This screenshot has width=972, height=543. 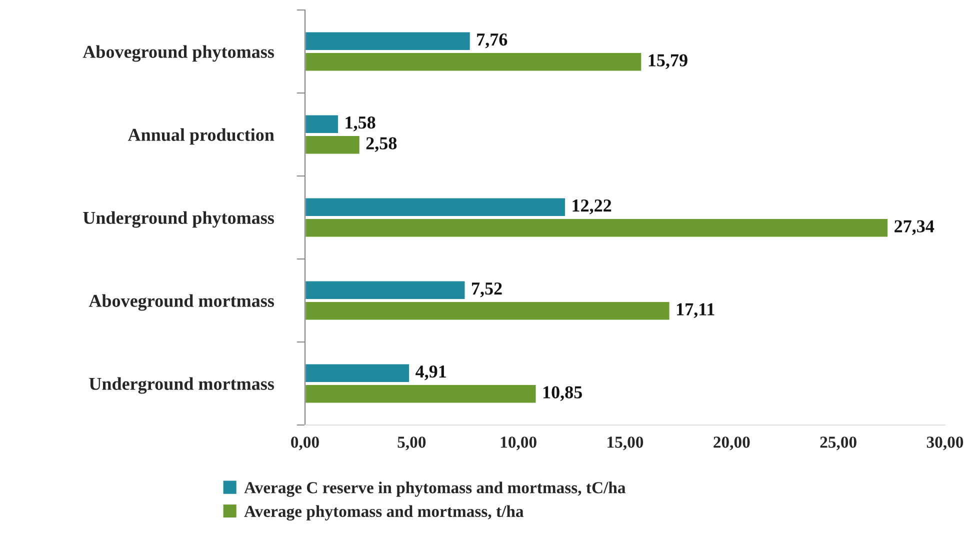 I want to click on x-tick-label: 10,00, so click(x=518, y=443).